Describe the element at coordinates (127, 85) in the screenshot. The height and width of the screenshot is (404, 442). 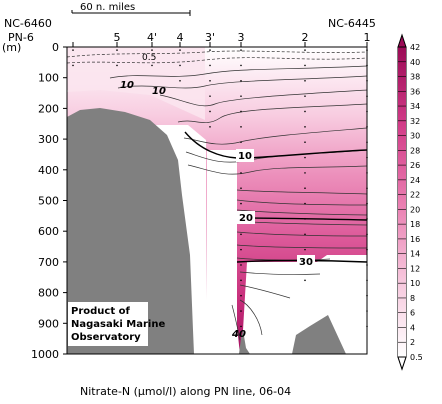
I see `contour-label-0: 10` at that location.